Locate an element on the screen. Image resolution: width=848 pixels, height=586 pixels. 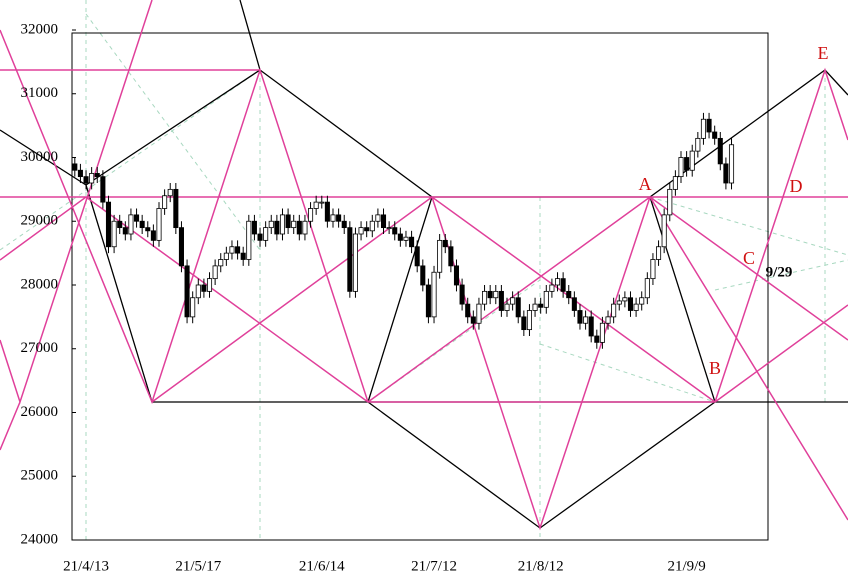
x-tick-label: 21/8/12 is located at coordinates (541, 566).